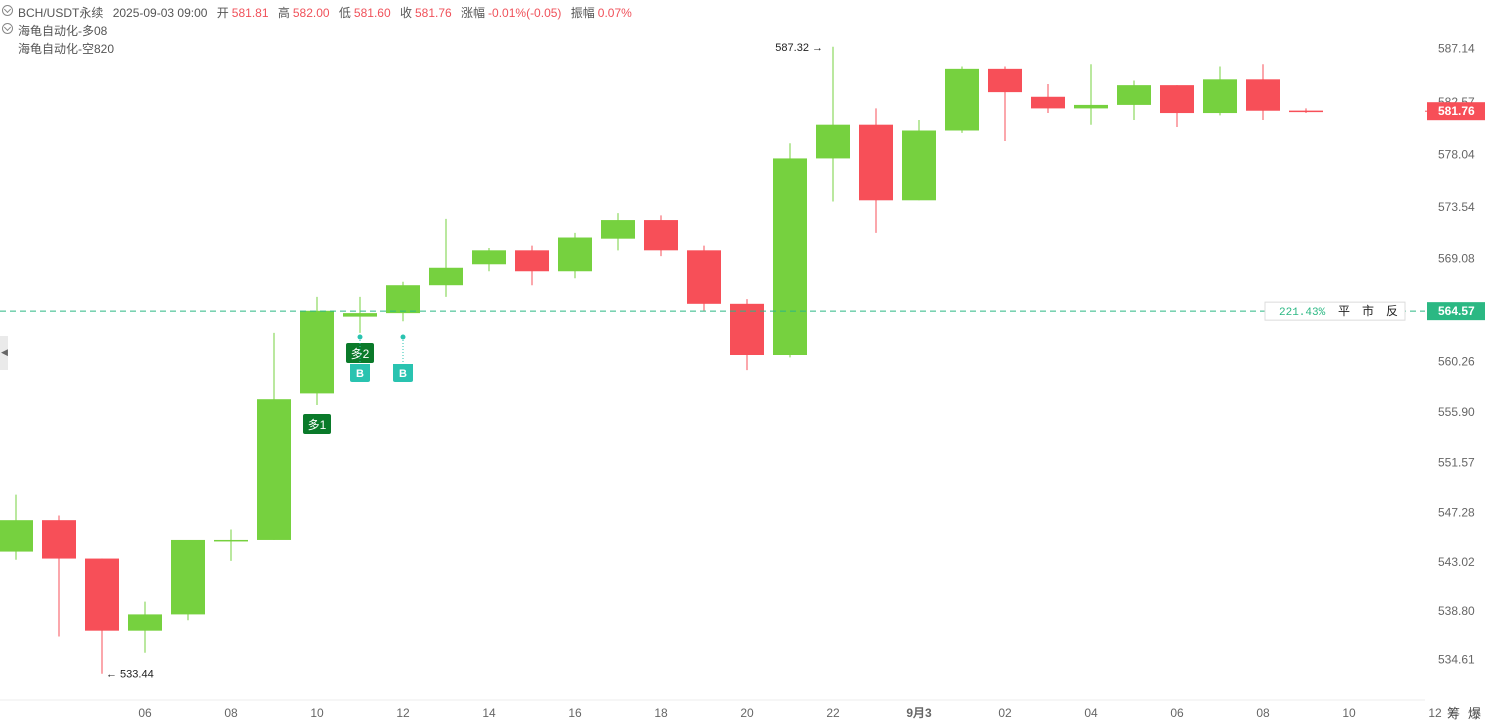  What do you see at coordinates (833, 713) in the screenshot?
I see `time-tick-label: 22` at bounding box center [833, 713].